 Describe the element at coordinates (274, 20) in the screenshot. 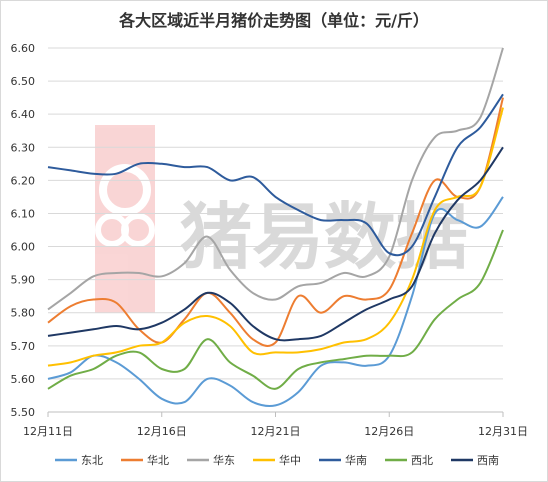

I see `chart-title: 各大区域近半月猪价走势图（单位：元/斤）` at that location.